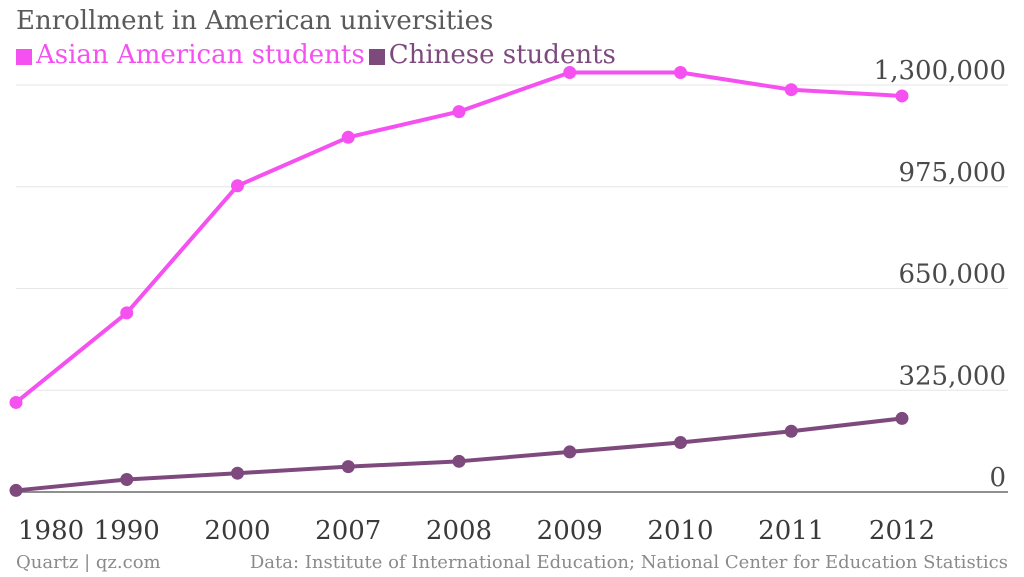  I want to click on x-axis-tick-labels: 1980 1990 2000 2007 2008 2009 2010 2011 2012, so click(476, 531).